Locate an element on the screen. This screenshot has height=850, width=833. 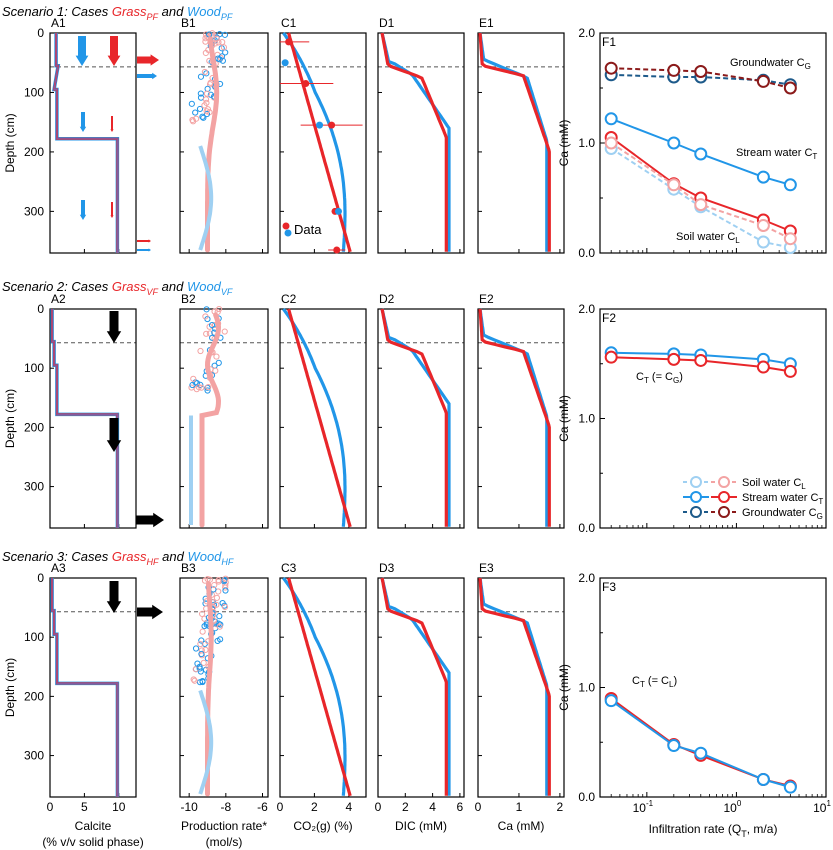
legend-subscript: T is located at coordinates (820, 501).